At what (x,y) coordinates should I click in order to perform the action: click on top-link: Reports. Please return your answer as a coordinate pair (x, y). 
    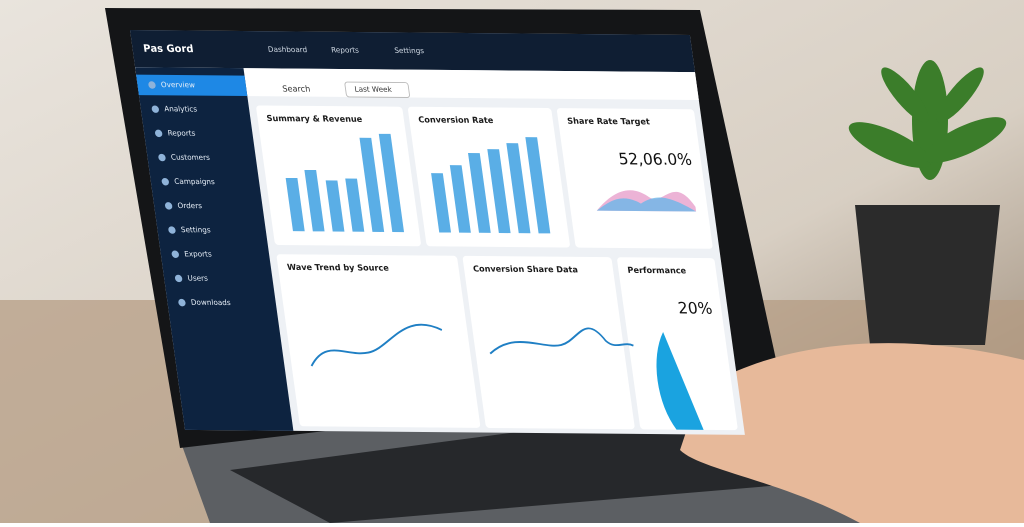
    Looking at the image, I should click on (345, 49).